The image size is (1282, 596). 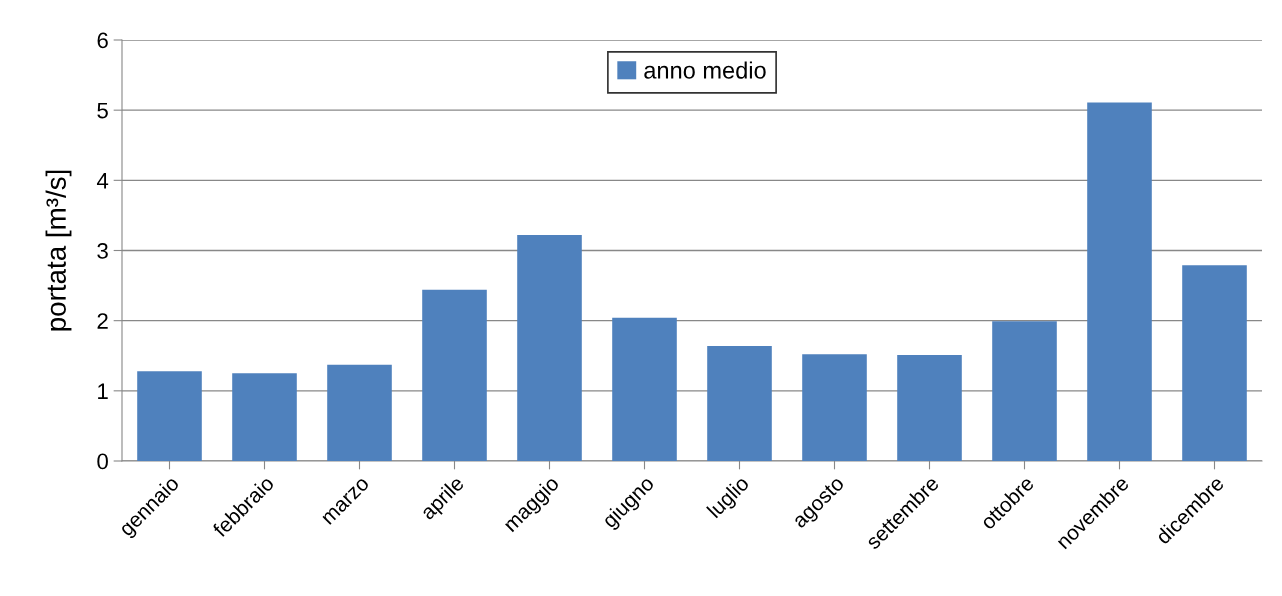 I want to click on y-tick-label: 2, so click(x=102, y=321).